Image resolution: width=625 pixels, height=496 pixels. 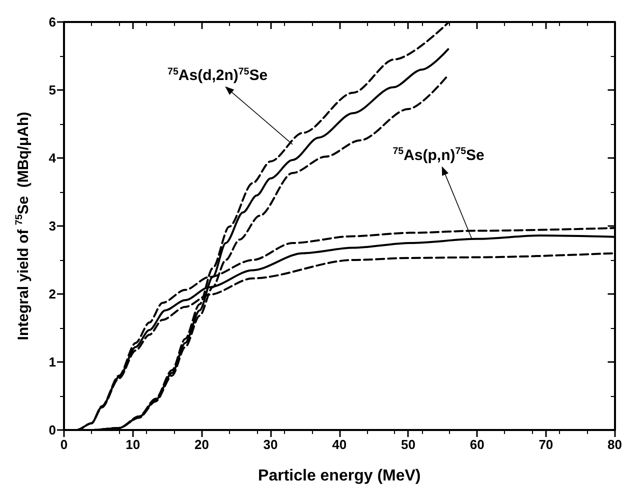 What do you see at coordinates (408, 444) in the screenshot?
I see `x-tick-label: 50` at bounding box center [408, 444].